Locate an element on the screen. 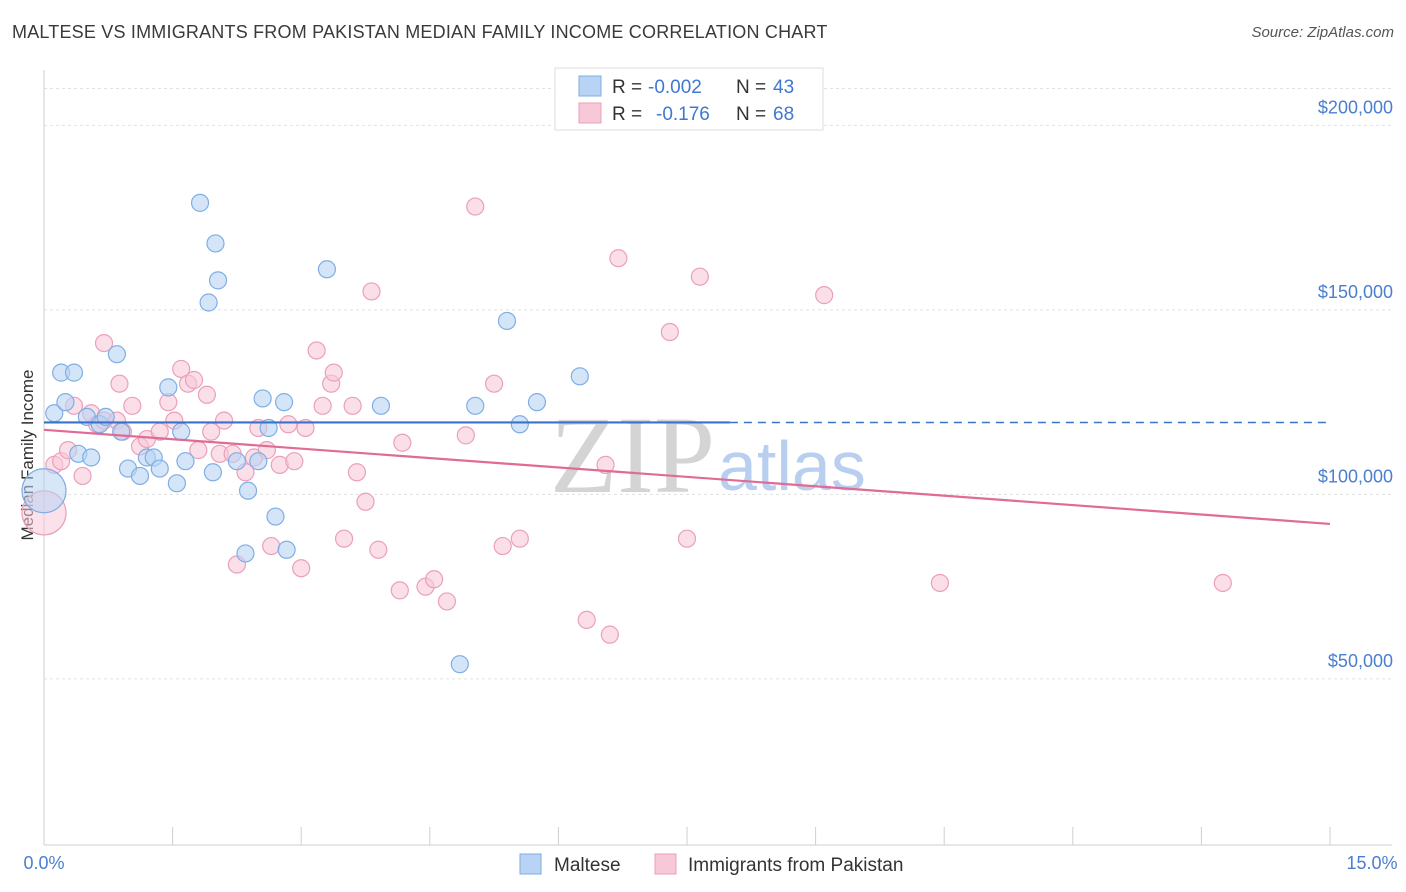 This screenshot has width=1406, height=892. chart-source: Source: ZipAtlas.com is located at coordinates (1322, 32).